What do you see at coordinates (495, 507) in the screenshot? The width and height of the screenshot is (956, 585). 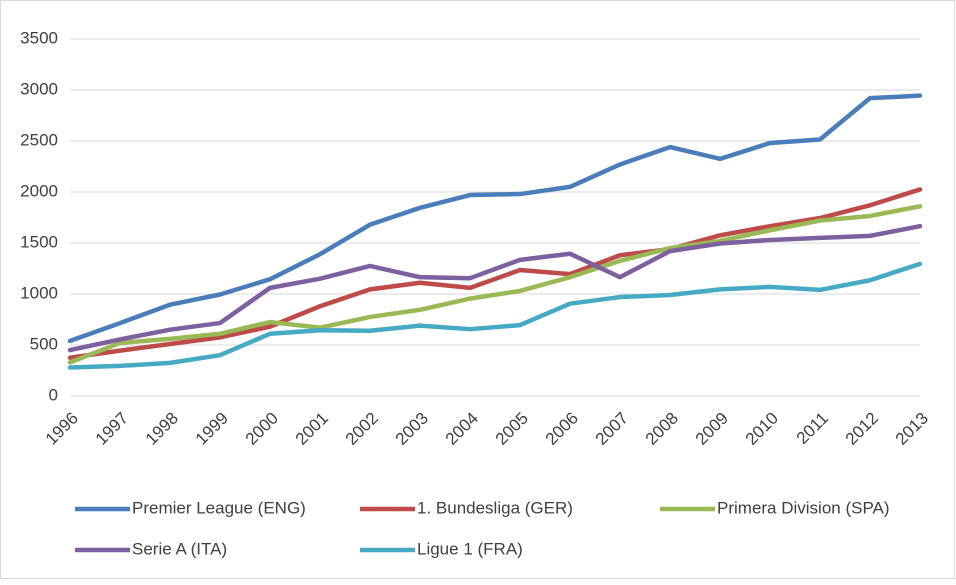 I see `legend-label: 1. Bundesliga (GER)` at bounding box center [495, 507].